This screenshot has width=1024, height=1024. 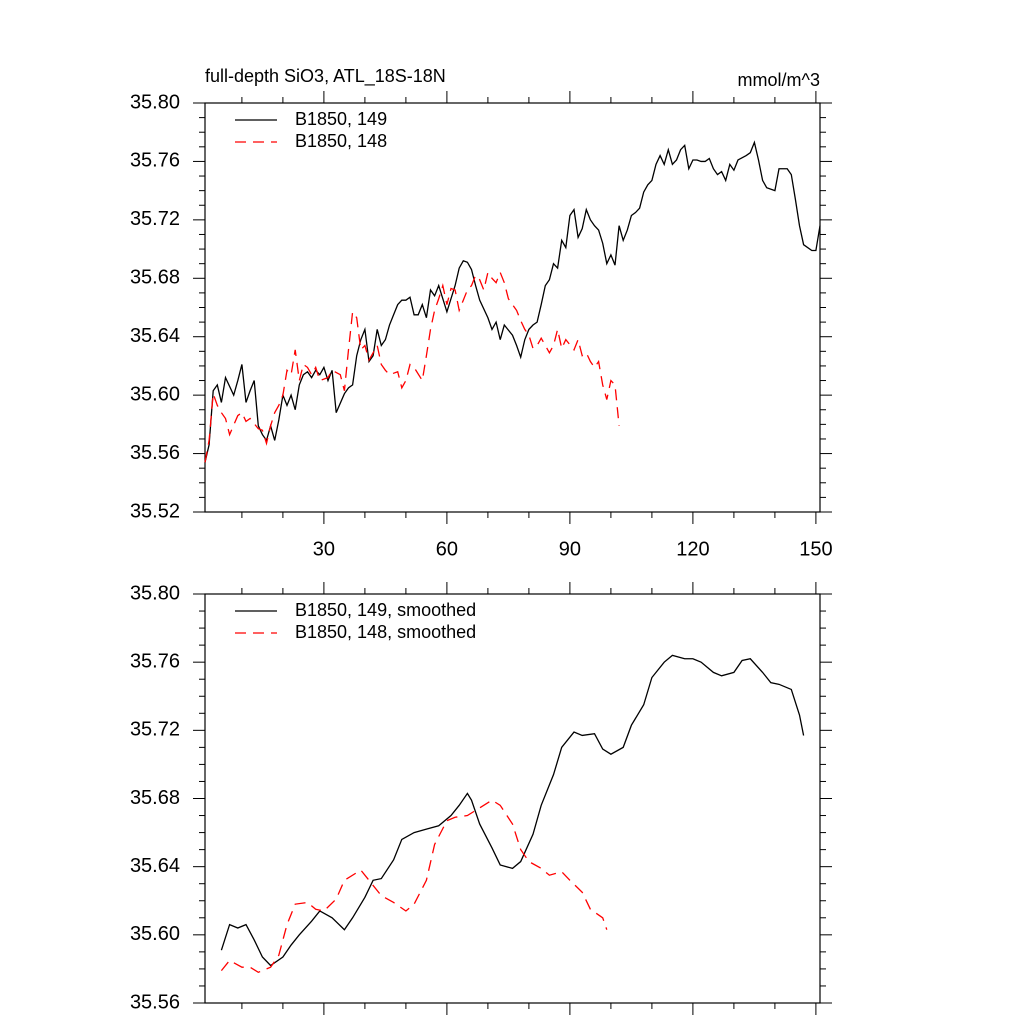 What do you see at coordinates (447, 549) in the screenshot?
I see `x-tick-label: 60` at bounding box center [447, 549].